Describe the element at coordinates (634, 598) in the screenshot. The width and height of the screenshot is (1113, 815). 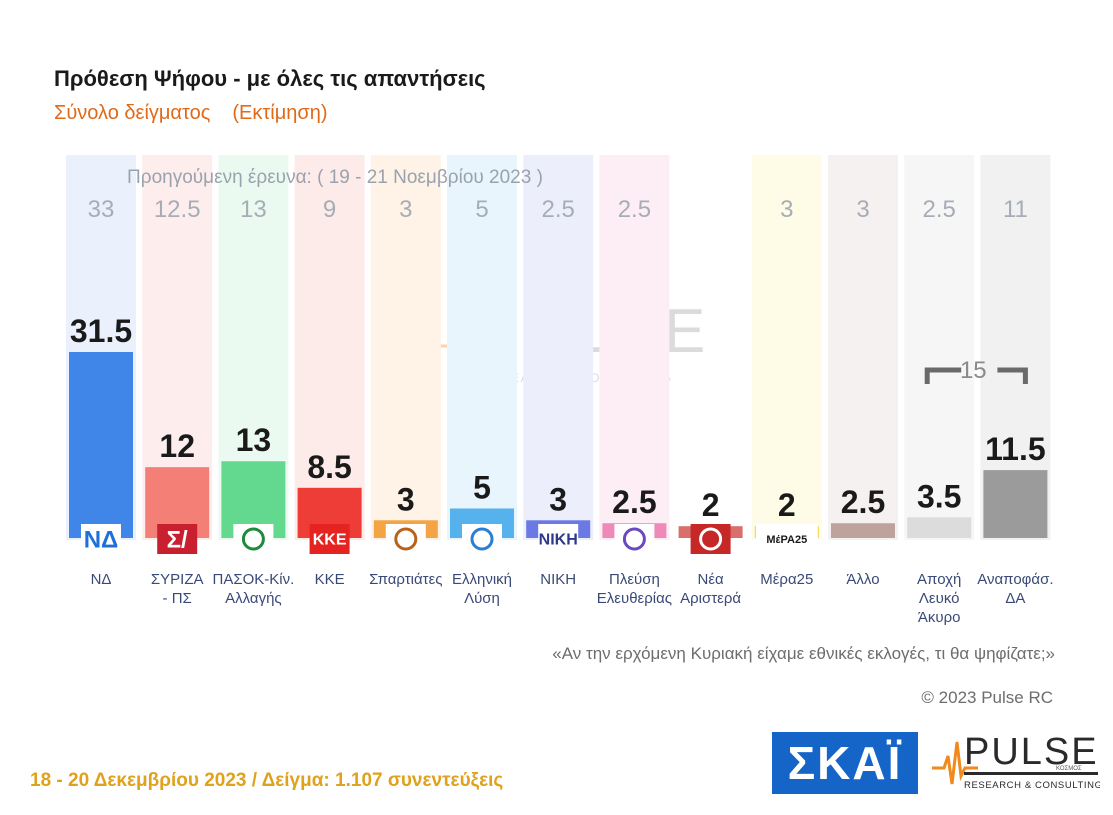
I see `category-label: Ελευθερίας` at that location.